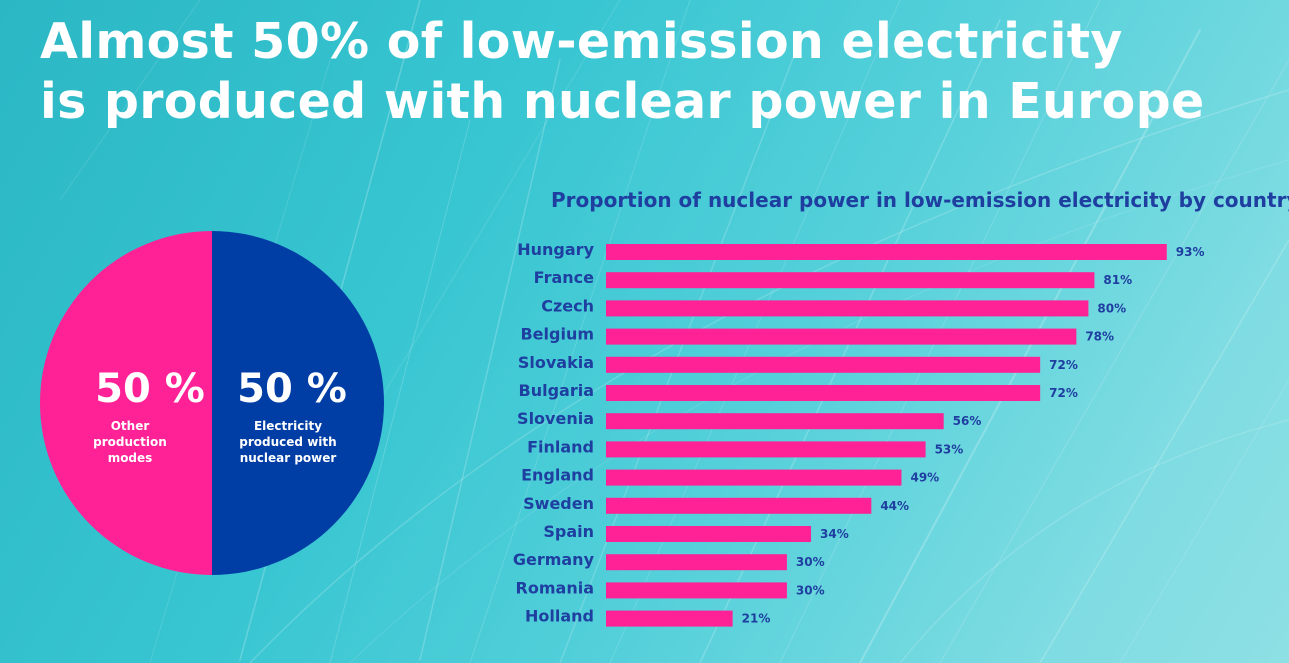 The width and height of the screenshot is (1289, 663). What do you see at coordinates (555, 418) in the screenshot?
I see `bar-category-label: Slovenia` at bounding box center [555, 418].